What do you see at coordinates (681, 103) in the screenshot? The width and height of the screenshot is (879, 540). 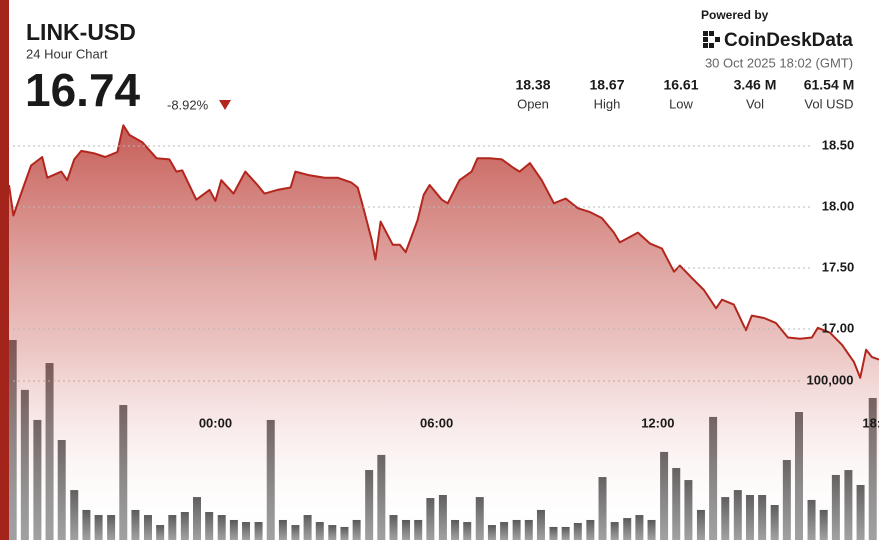 I see `stat-label: Low` at bounding box center [681, 103].